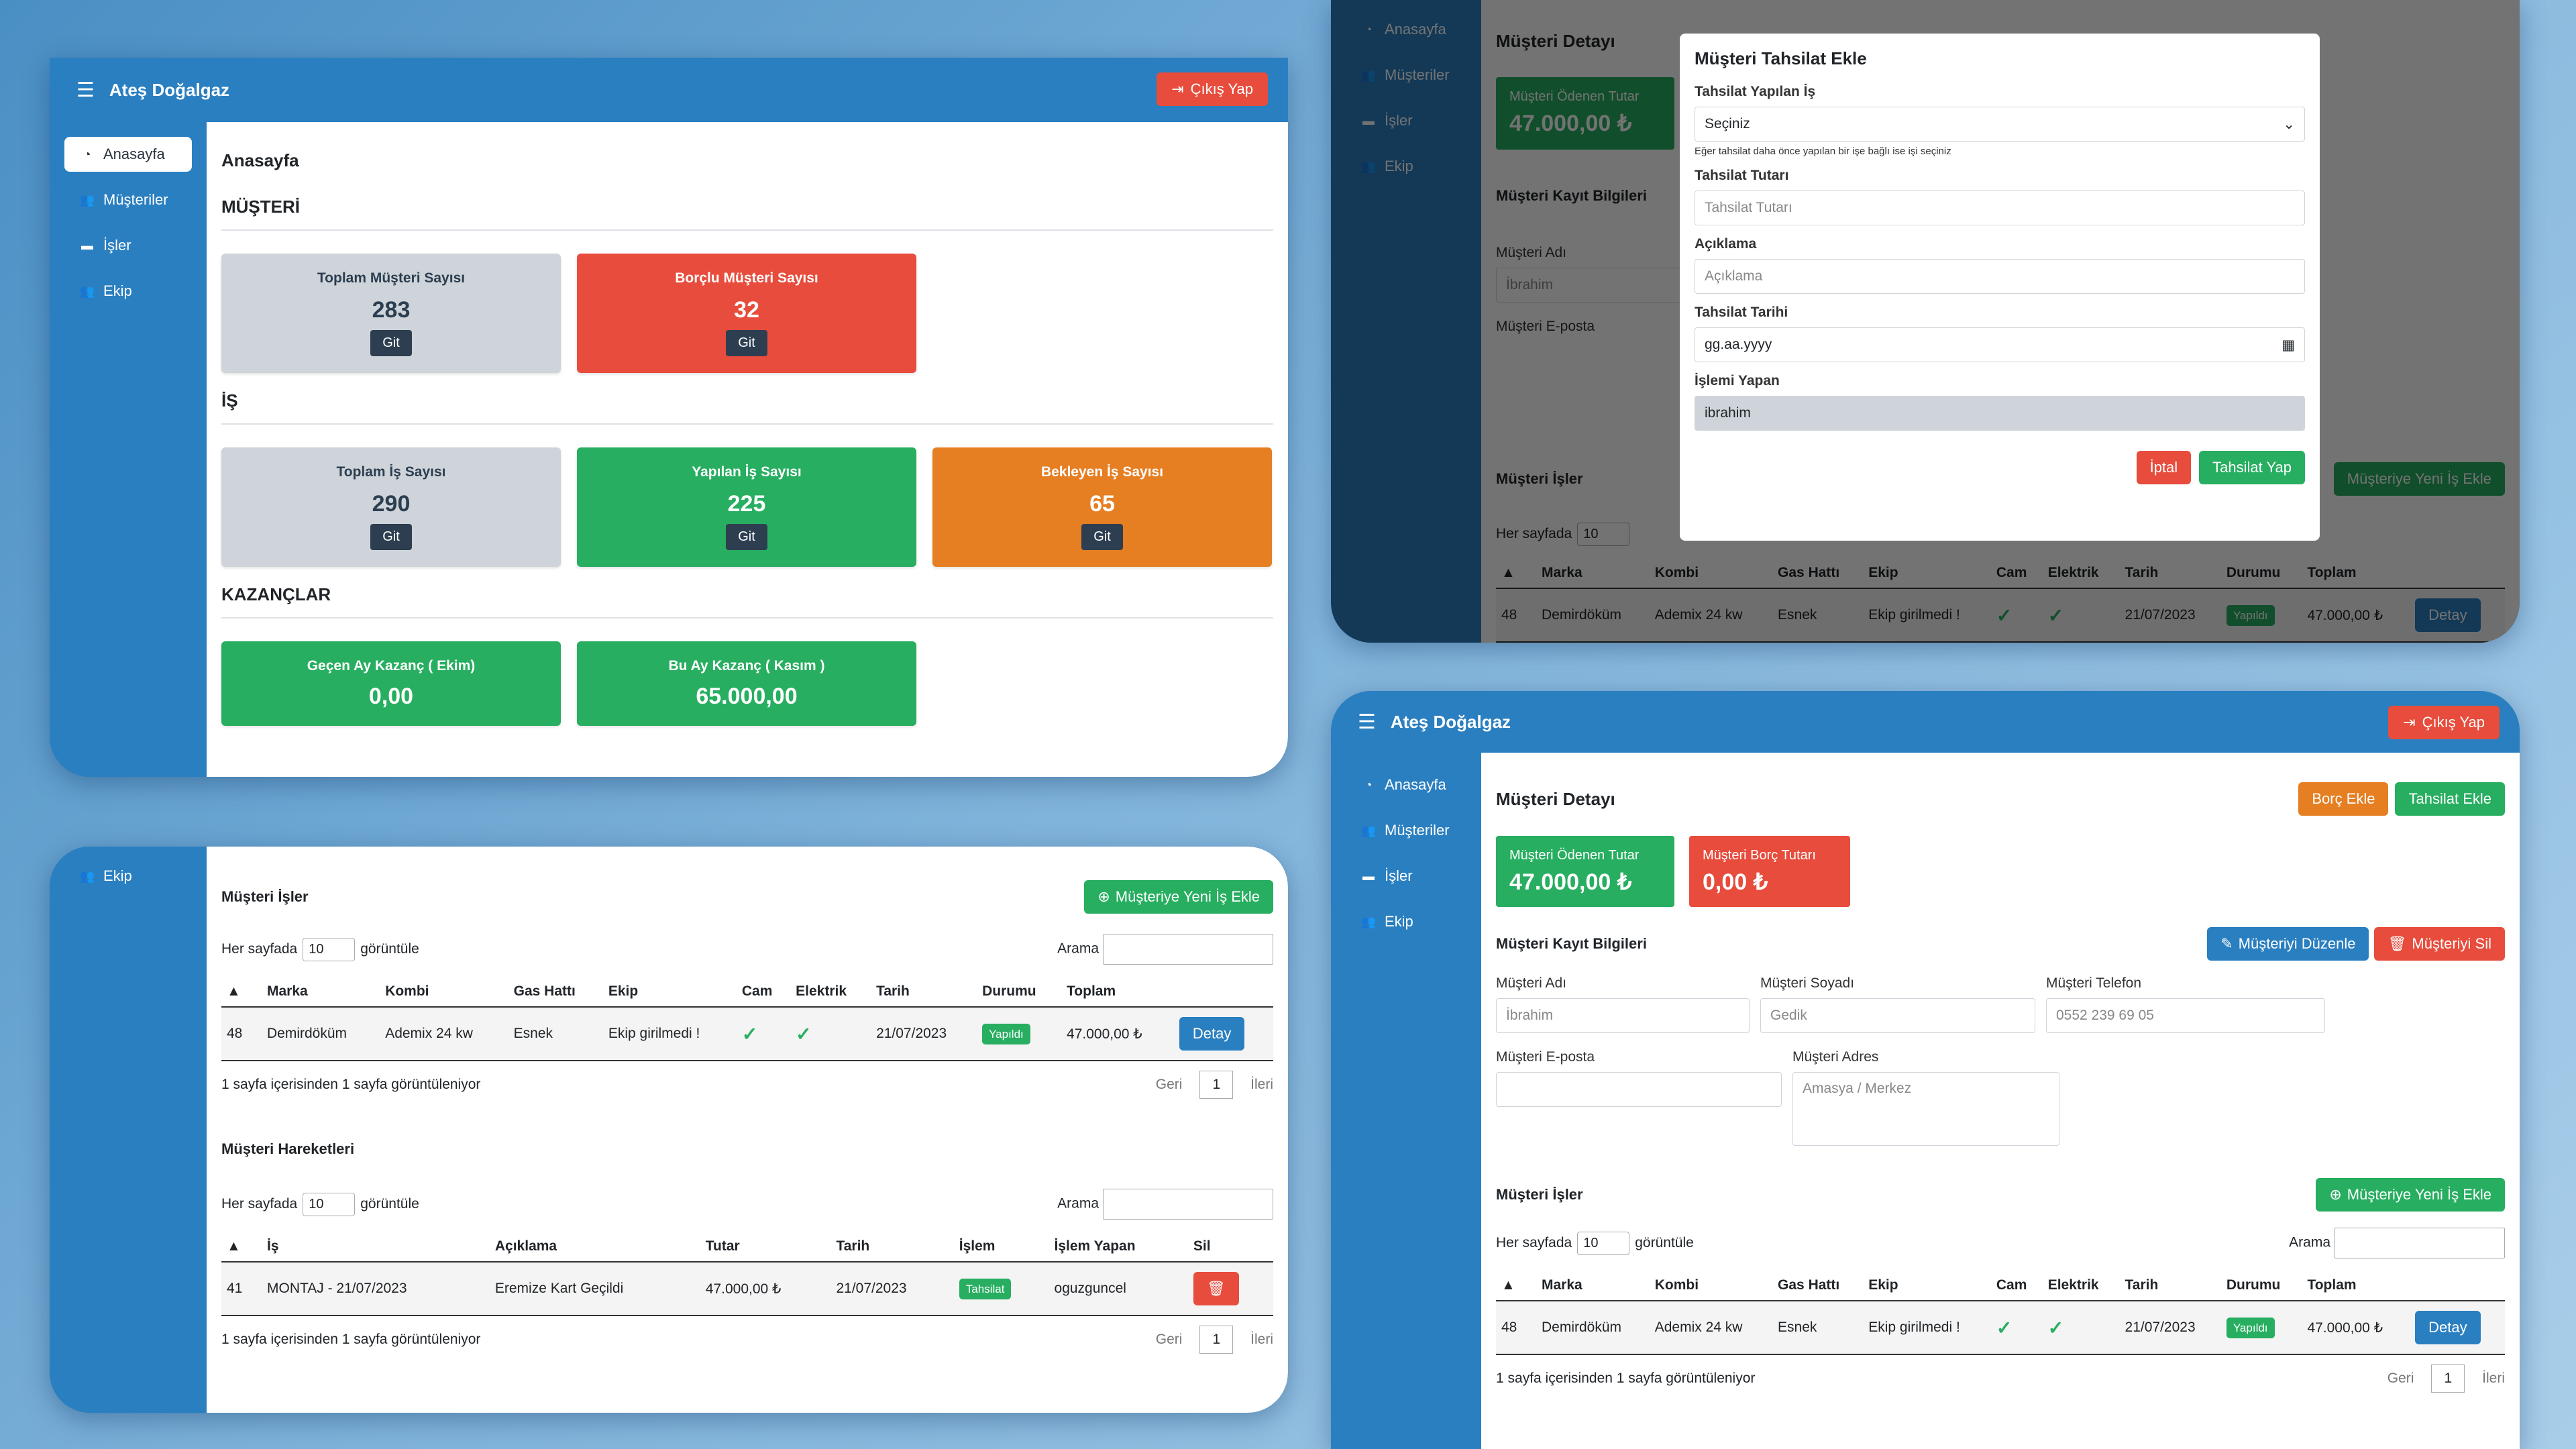 The height and width of the screenshot is (1449, 2576). What do you see at coordinates (376, 1247) in the screenshot?
I see `col-header: İş` at bounding box center [376, 1247].